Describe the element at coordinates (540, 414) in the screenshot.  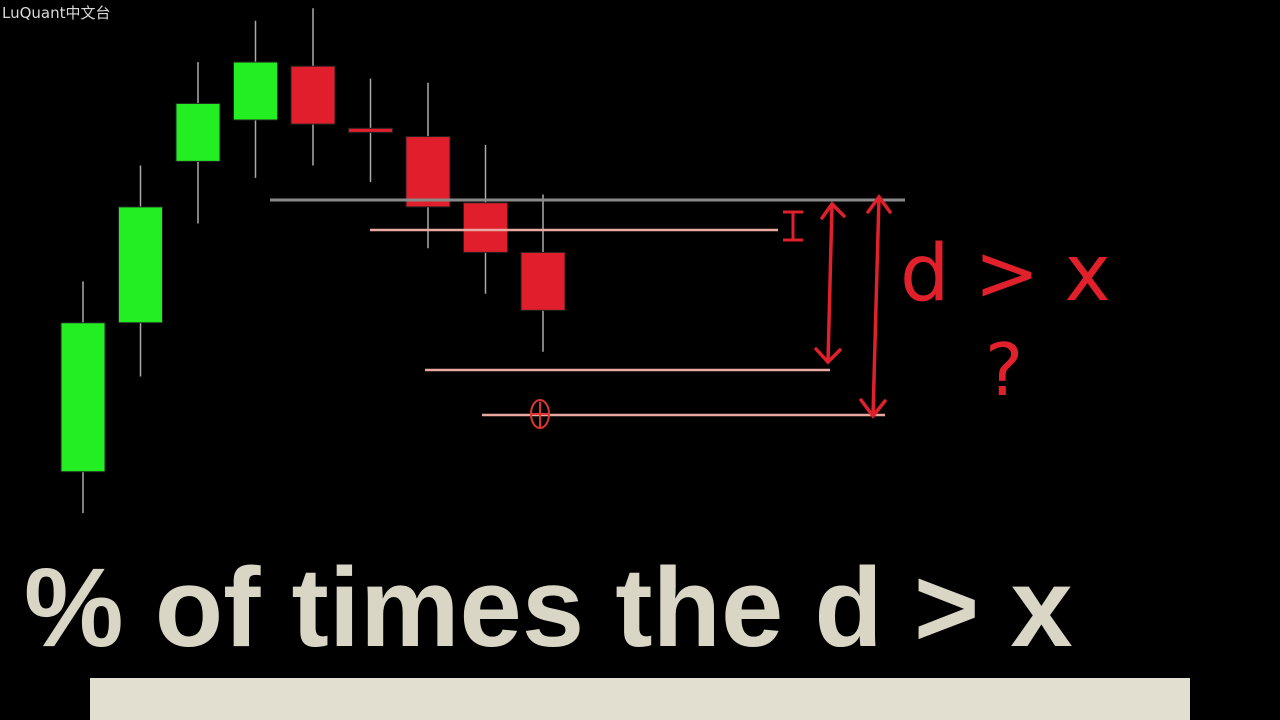
I see `cursor-icon` at that location.